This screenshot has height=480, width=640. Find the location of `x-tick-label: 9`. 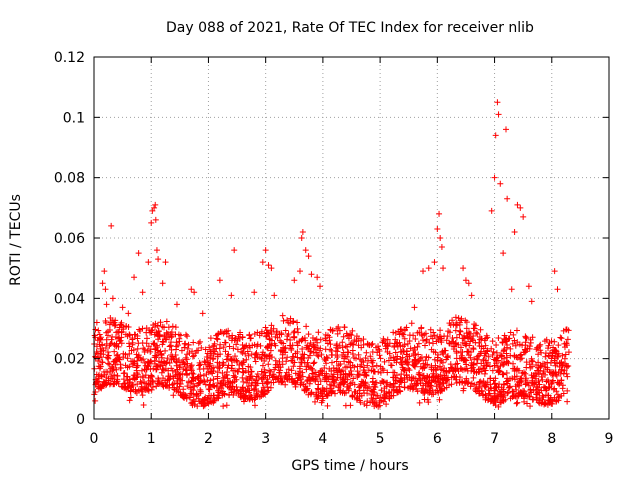

x-tick-label: 9 is located at coordinates (609, 439).